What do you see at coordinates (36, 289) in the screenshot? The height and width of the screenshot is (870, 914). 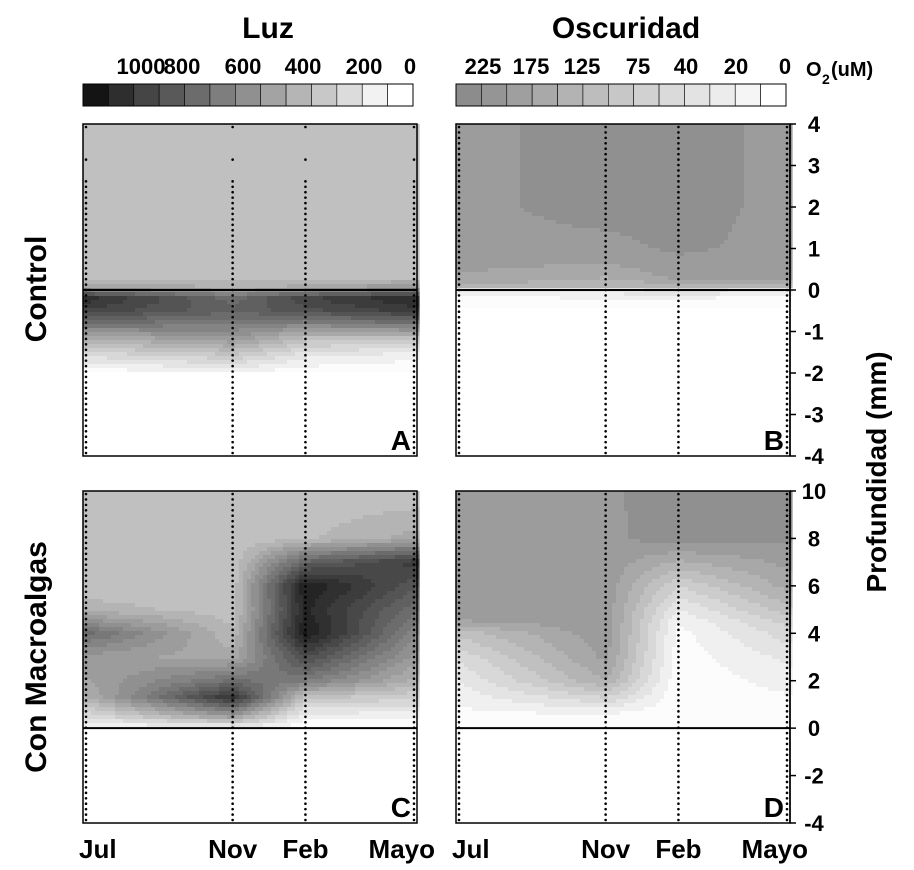 I see `row-label-control: Control` at bounding box center [36, 289].